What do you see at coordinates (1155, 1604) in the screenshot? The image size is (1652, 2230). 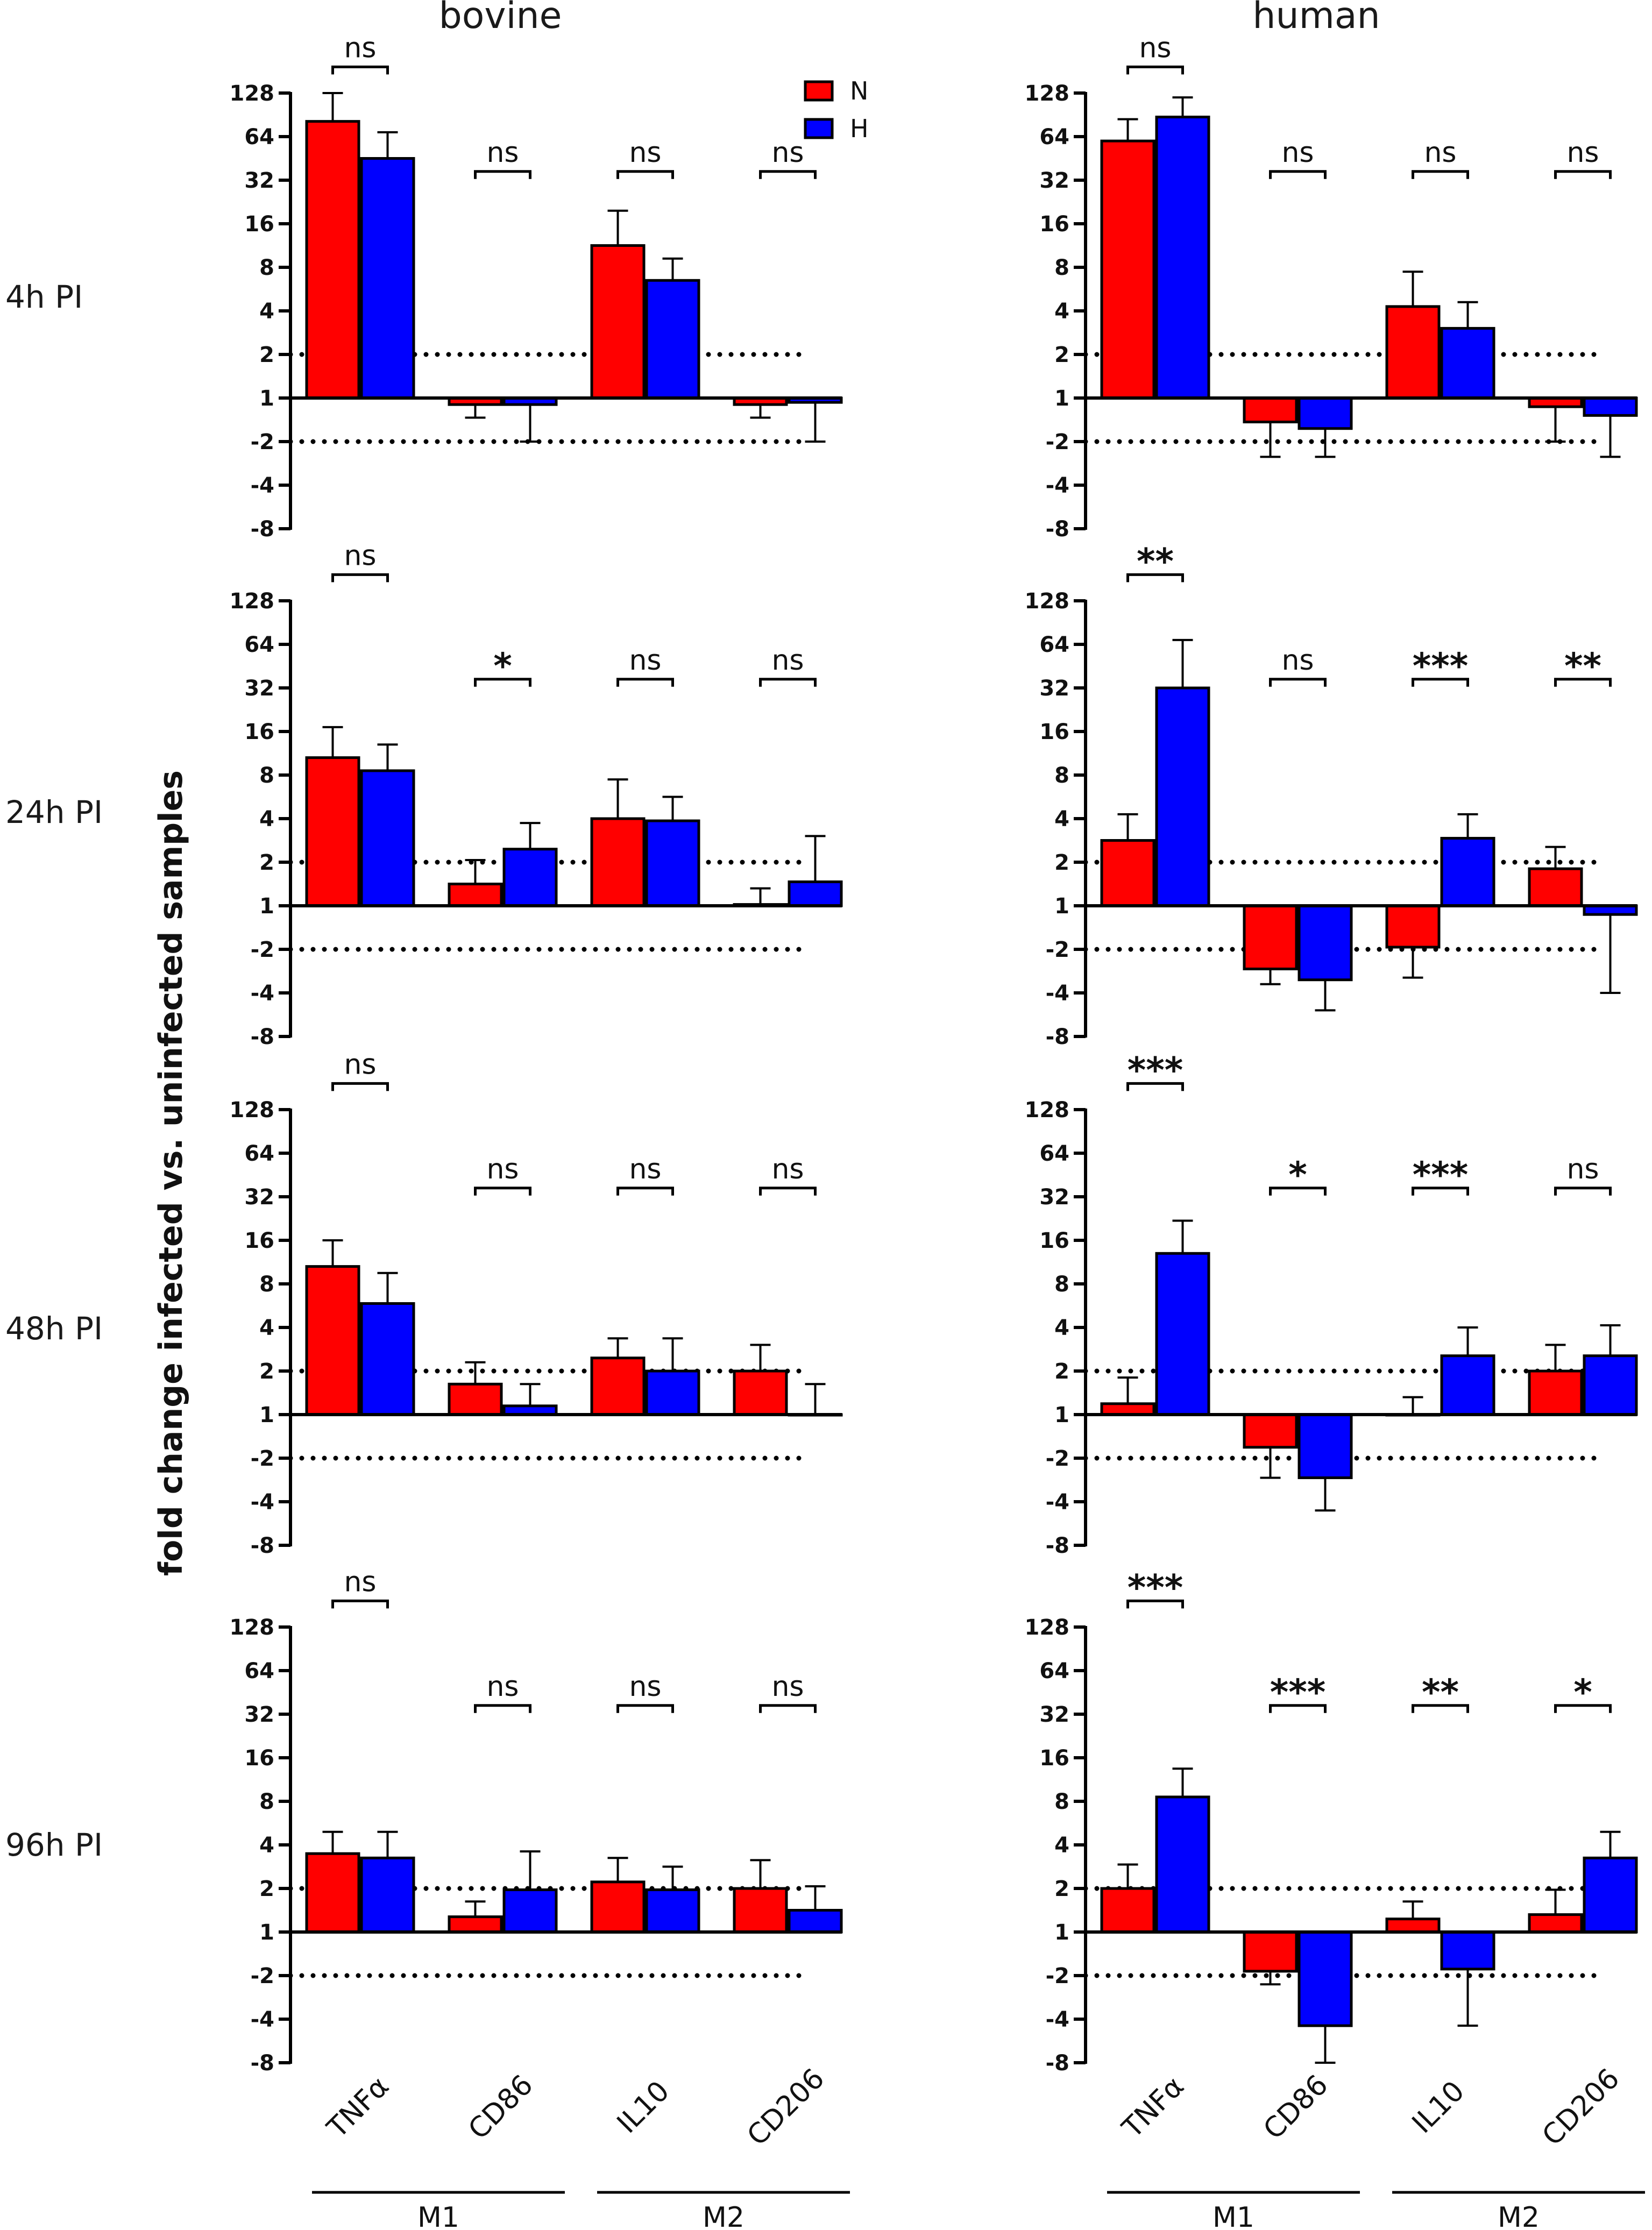 I see `significance-bracket-tnf-` at bounding box center [1155, 1604].